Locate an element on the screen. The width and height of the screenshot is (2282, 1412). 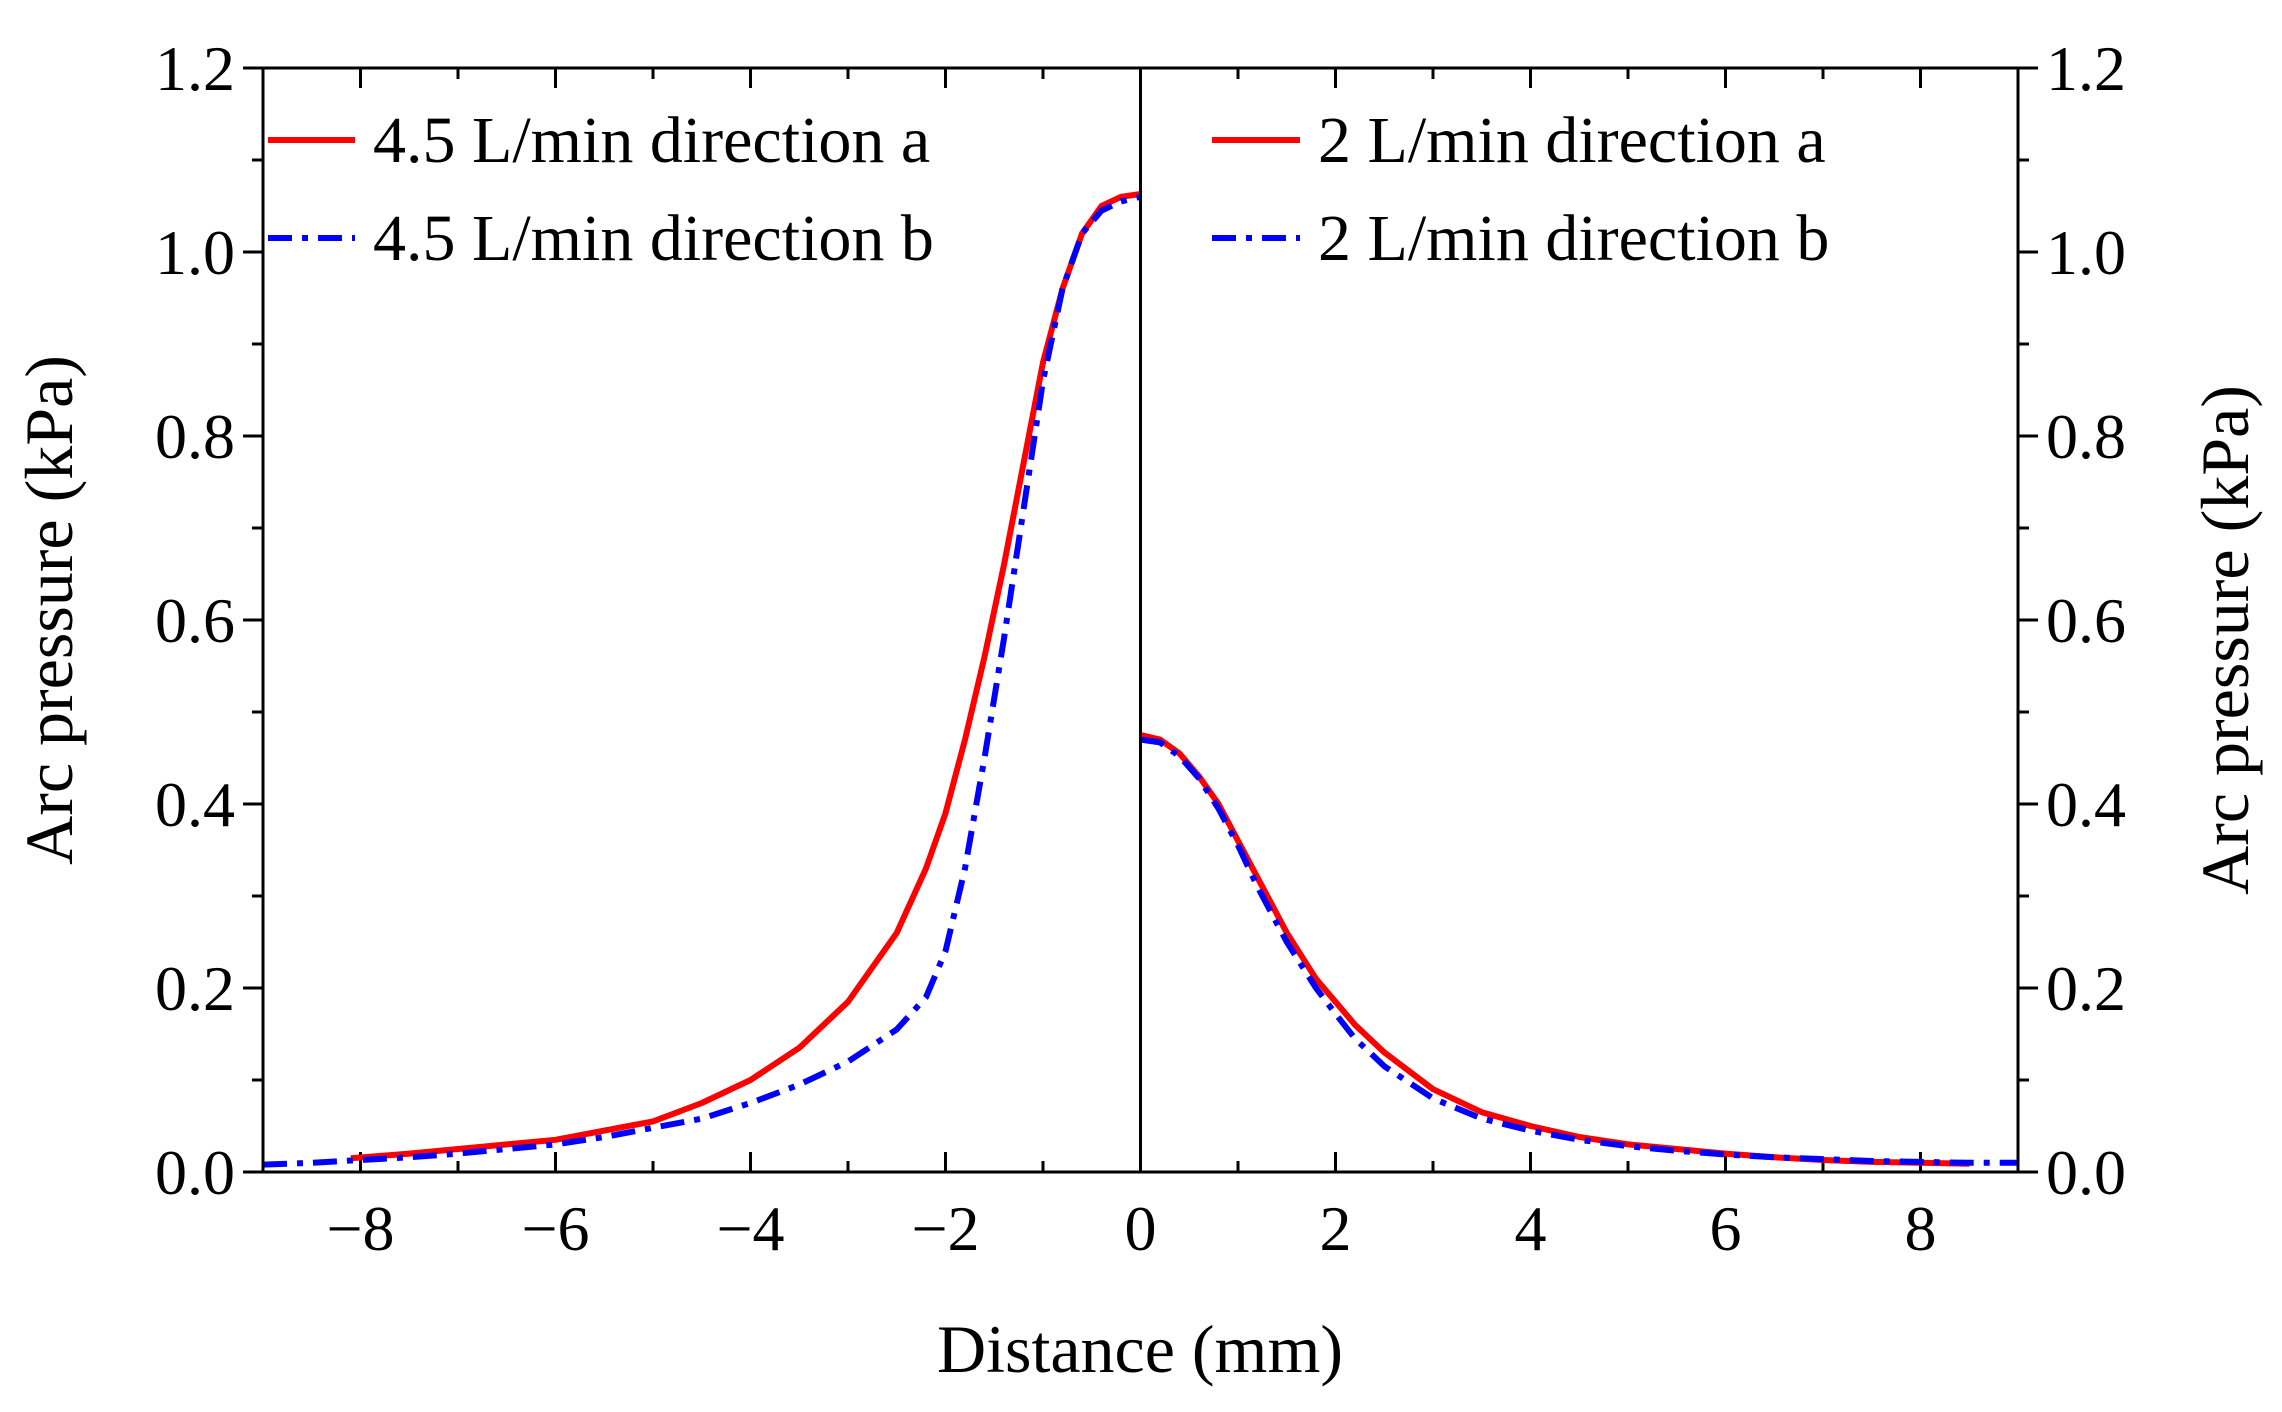
y-tick-label-right: 0.4 is located at coordinates (2086, 804).